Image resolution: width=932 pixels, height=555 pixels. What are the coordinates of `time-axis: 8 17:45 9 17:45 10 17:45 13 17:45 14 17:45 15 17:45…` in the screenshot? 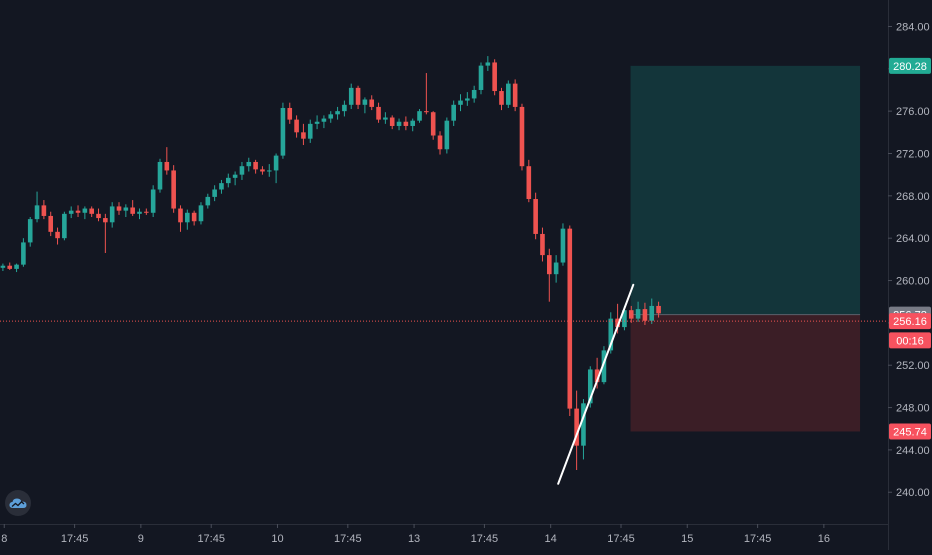 It's located at (444, 537).